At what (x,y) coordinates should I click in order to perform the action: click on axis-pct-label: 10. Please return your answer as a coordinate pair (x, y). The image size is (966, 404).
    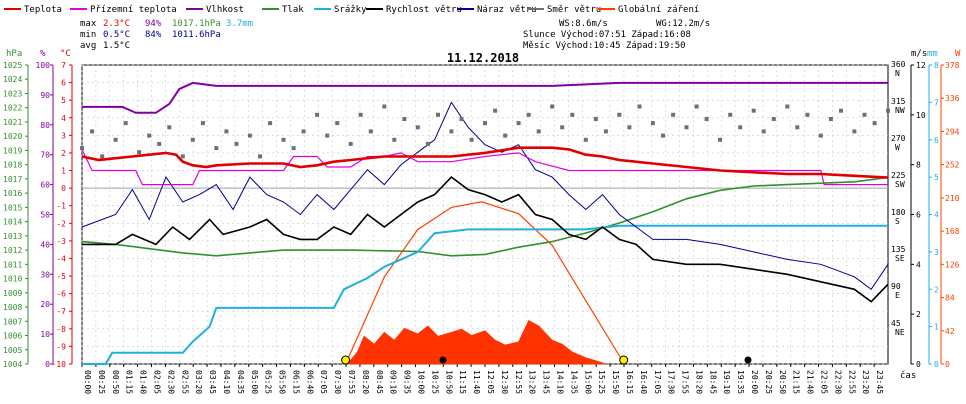
    Looking at the image, I should click on (45, 334).